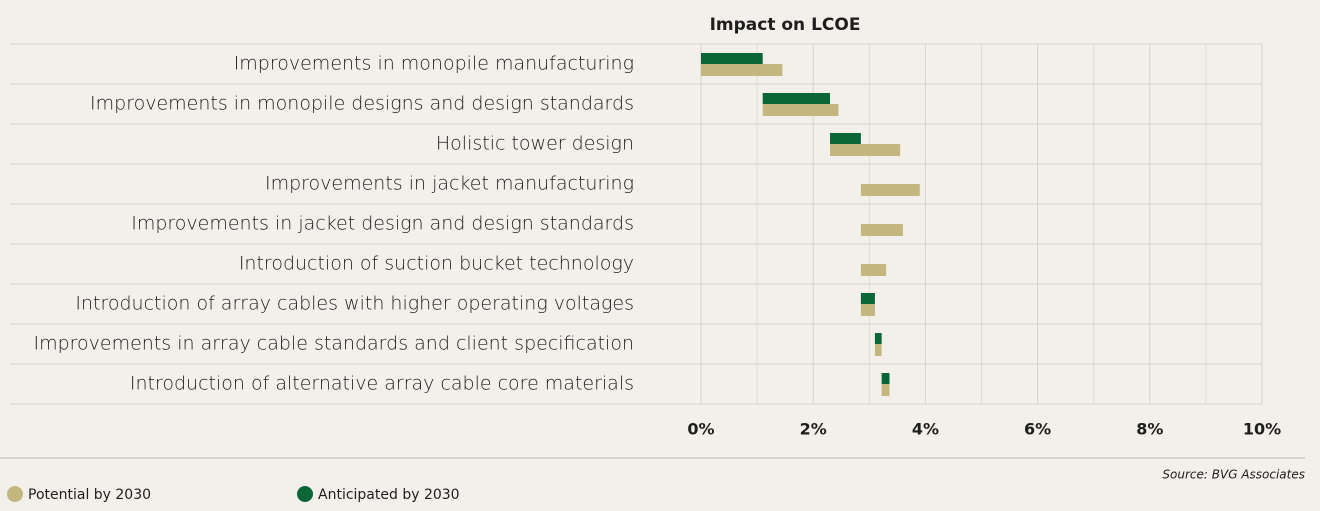 Image resolution: width=1320 pixels, height=511 pixels. Describe the element at coordinates (813, 429) in the screenshot. I see `x-tick-label: 2%` at that location.